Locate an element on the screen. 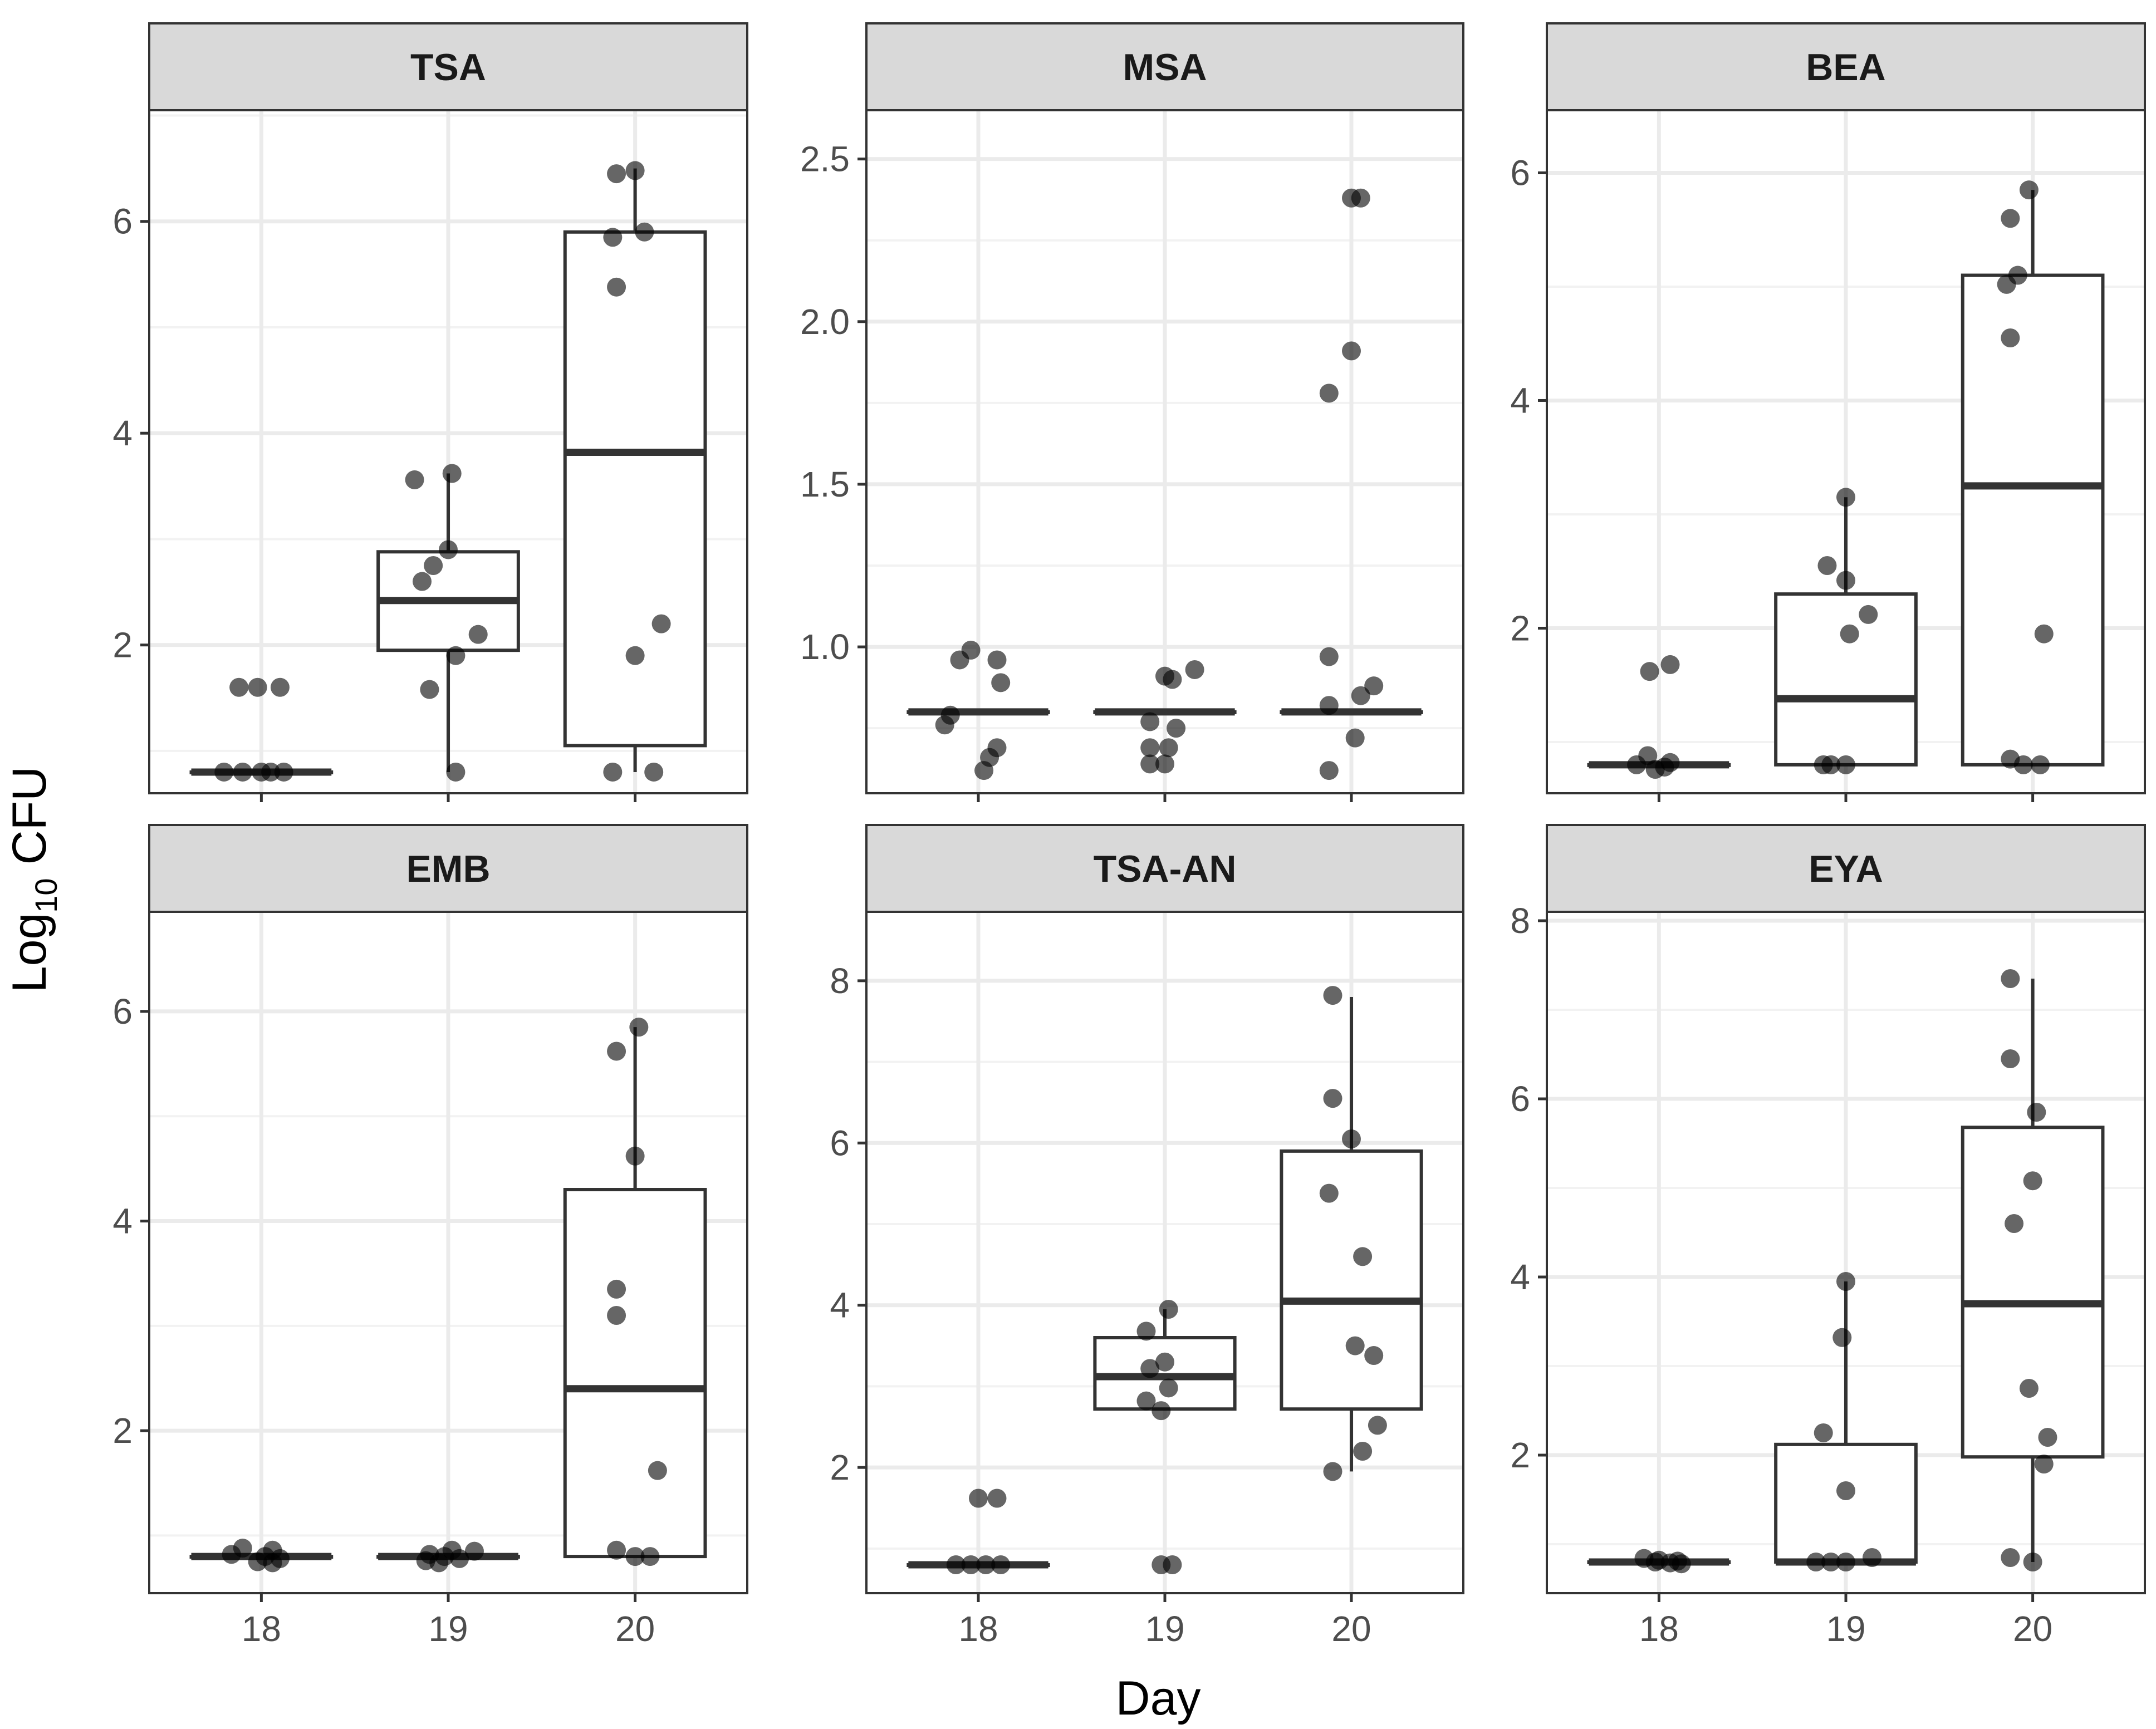 The height and width of the screenshot is (1729, 2156). y-tick-label: 2.5 is located at coordinates (825, 159).